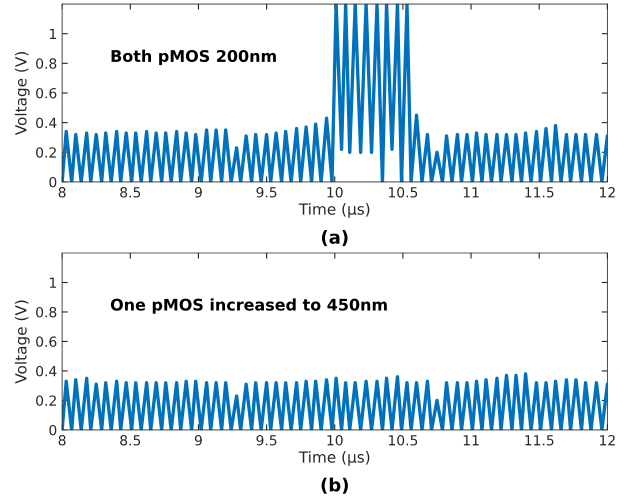 The width and height of the screenshot is (634, 504). Describe the element at coordinates (248, 306) in the screenshot. I see `annotation: One pMOS increased to 450nm` at that location.